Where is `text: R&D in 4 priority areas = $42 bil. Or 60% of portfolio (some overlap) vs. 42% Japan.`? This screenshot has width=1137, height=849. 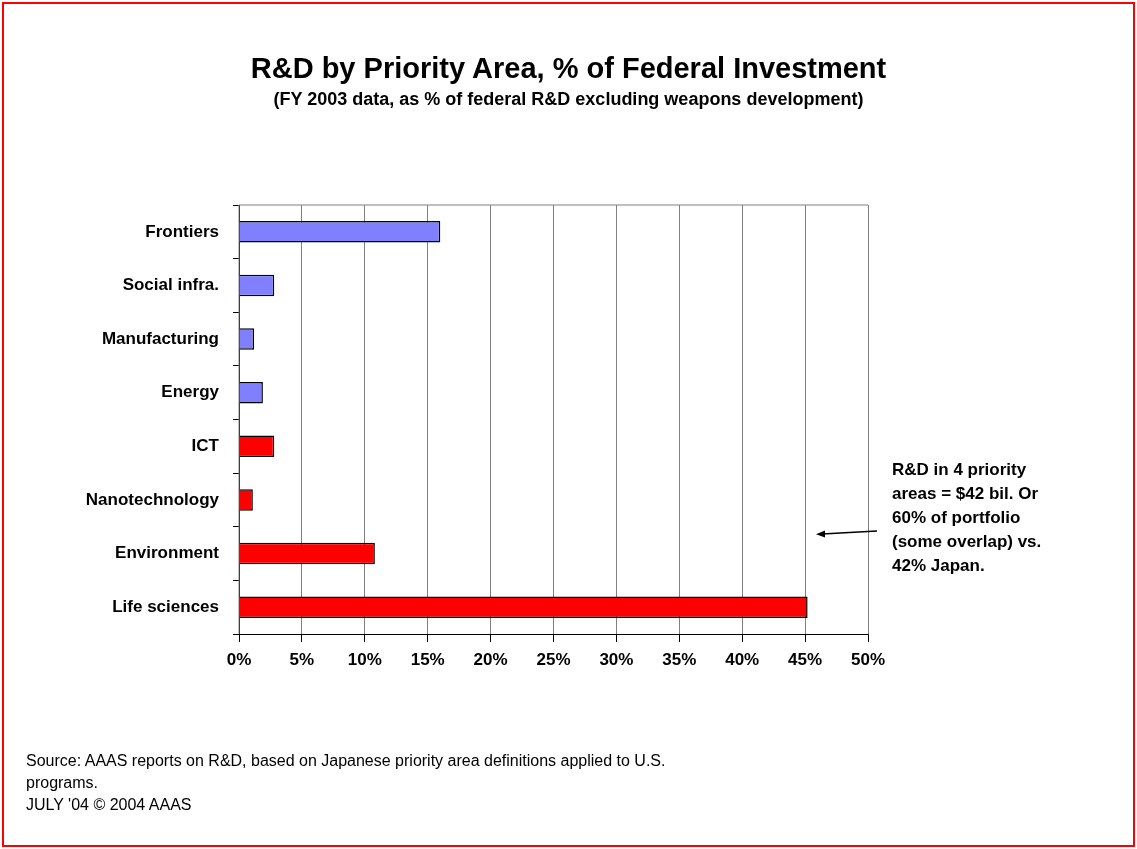
text: R&D in 4 priority areas = $42 bil. Or 60% of portfolio (some overlap) vs. 42% Japan. is located at coordinates (967, 518).